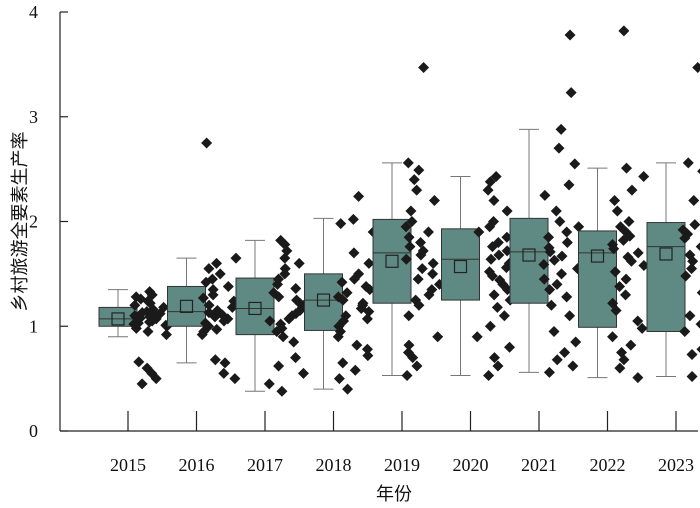 This screenshot has width=700, height=508. What do you see at coordinates (529, 255) in the screenshot?
I see `mean-marker-2021` at bounding box center [529, 255].